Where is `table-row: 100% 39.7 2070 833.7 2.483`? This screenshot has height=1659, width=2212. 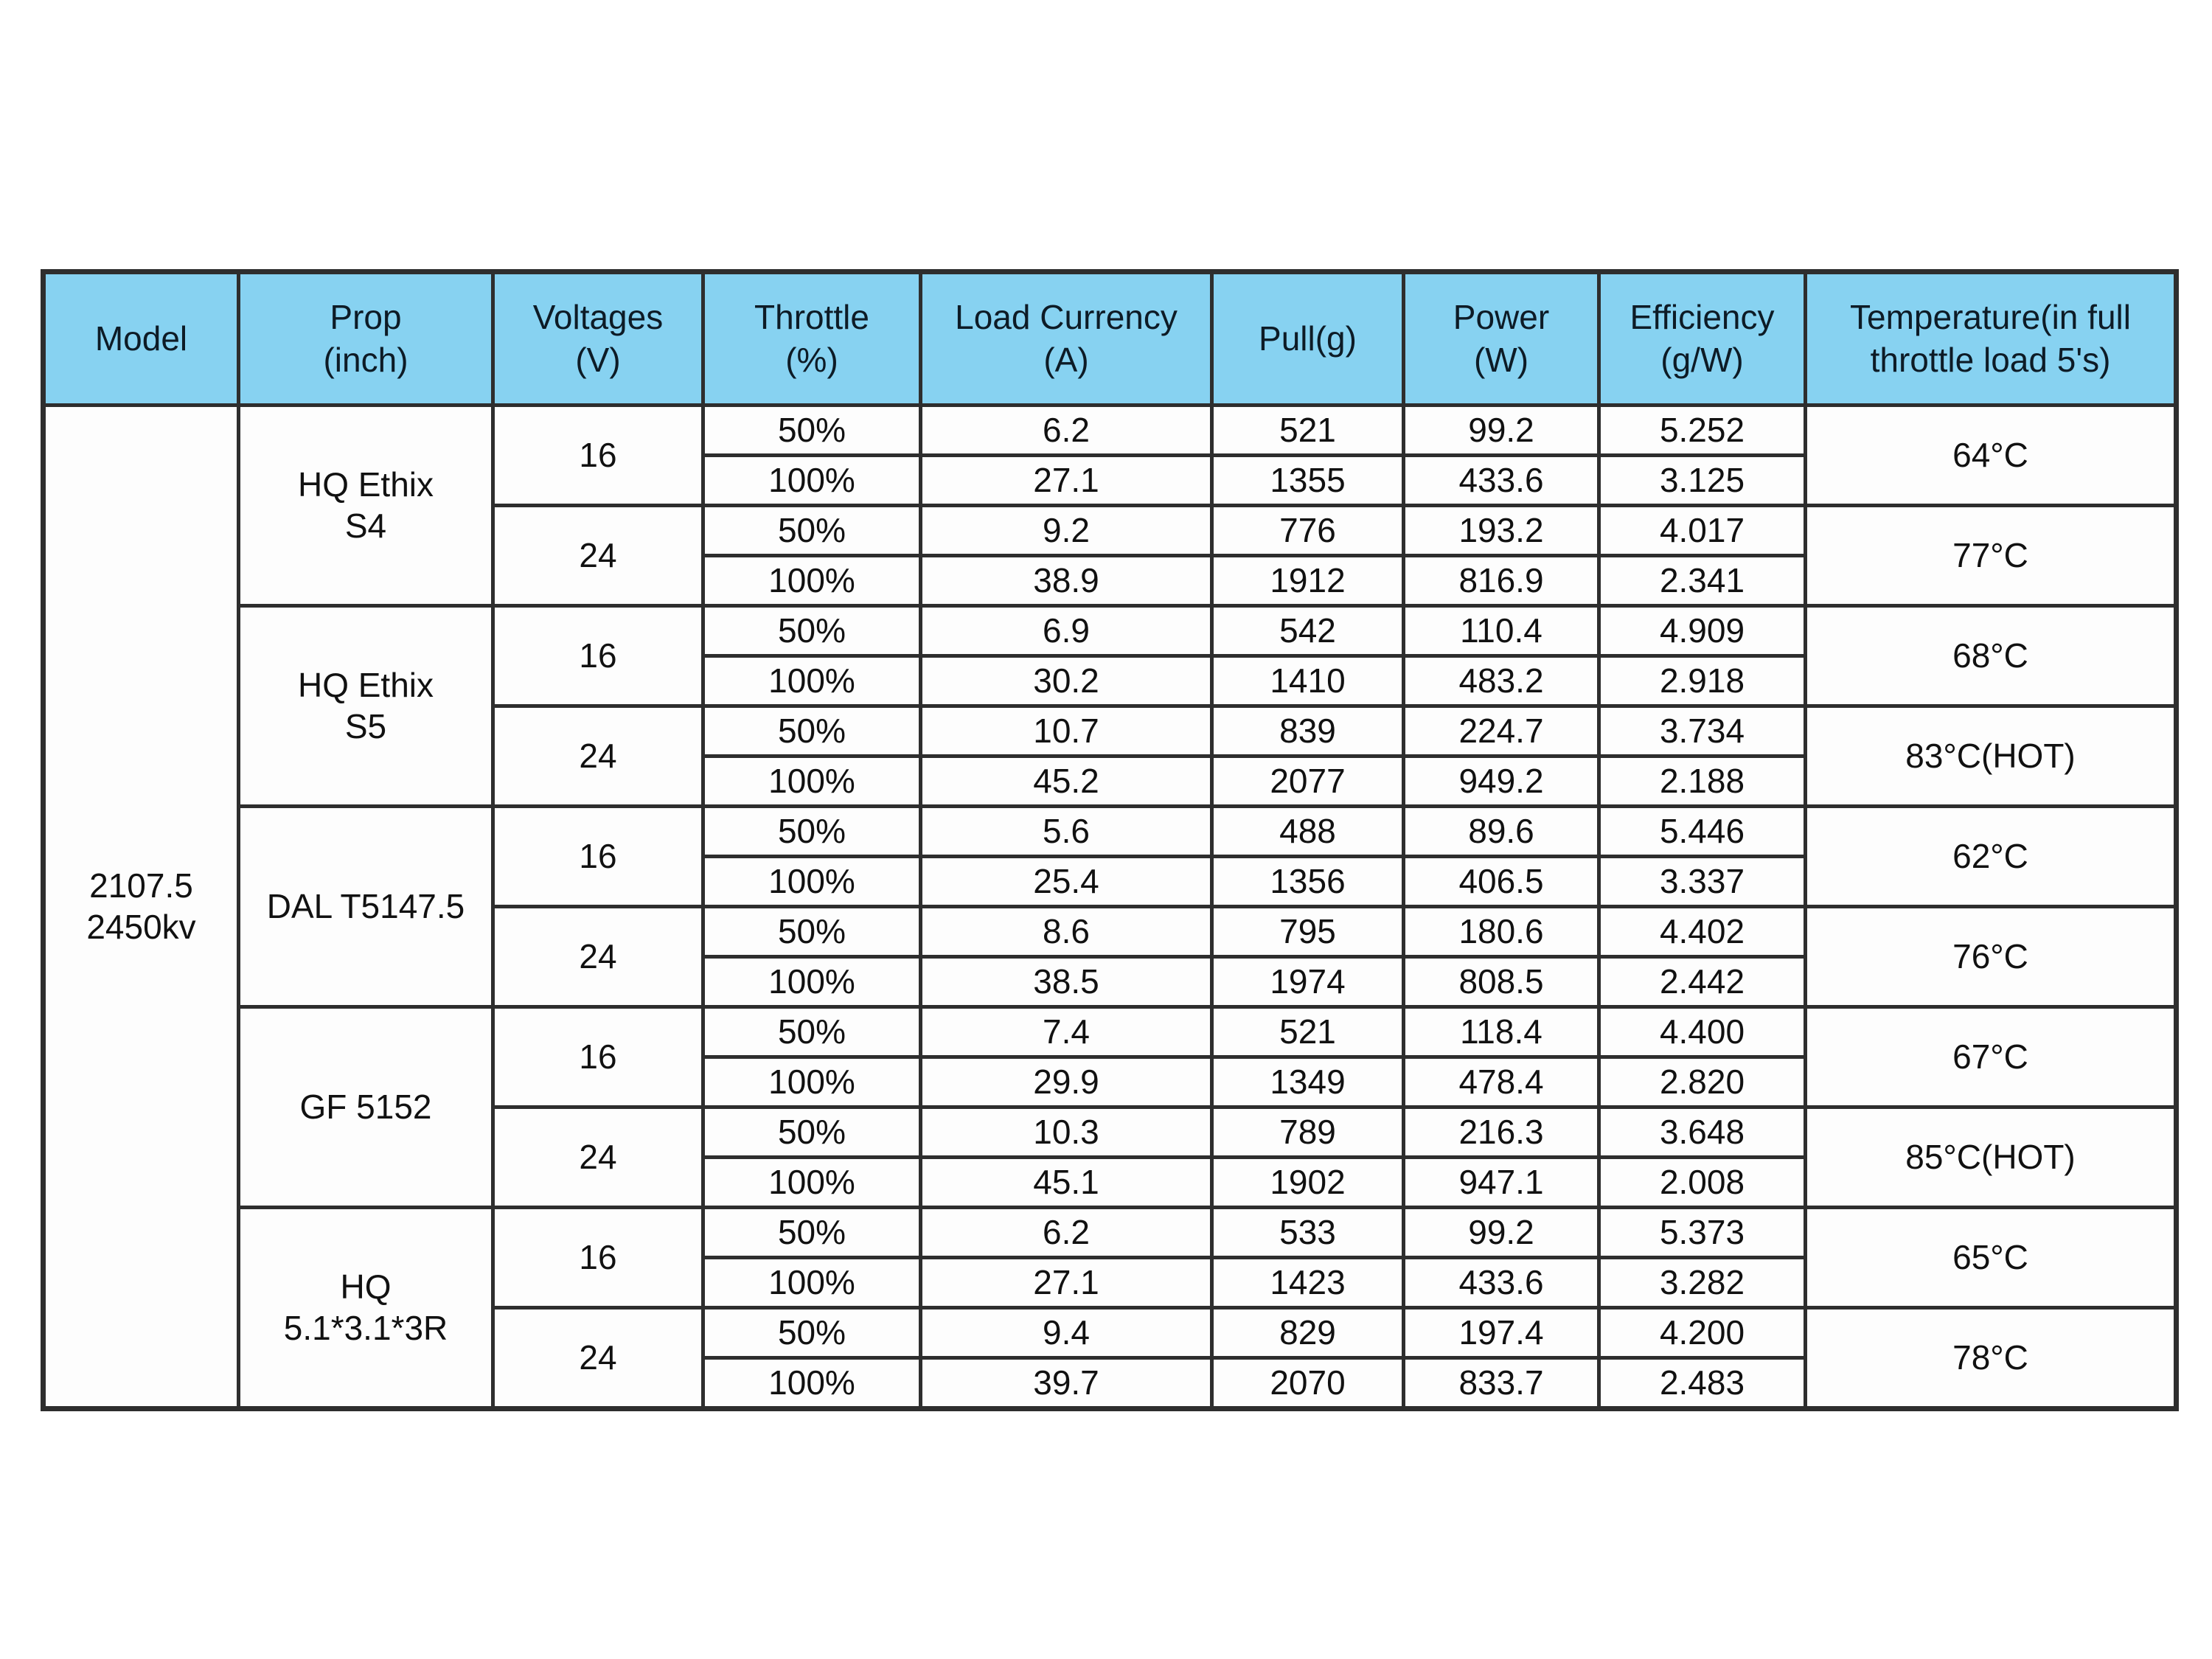
table-row: 100% 39.7 2070 833.7 2.483 is located at coordinates (1110, 1383).